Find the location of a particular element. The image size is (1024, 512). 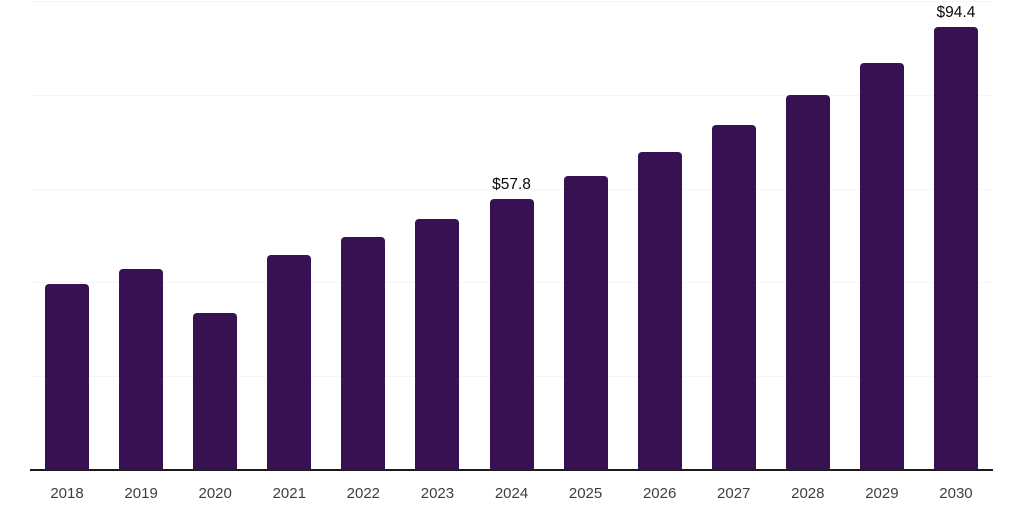

x-tick-label-2019: 2019 is located at coordinates (141, 493).